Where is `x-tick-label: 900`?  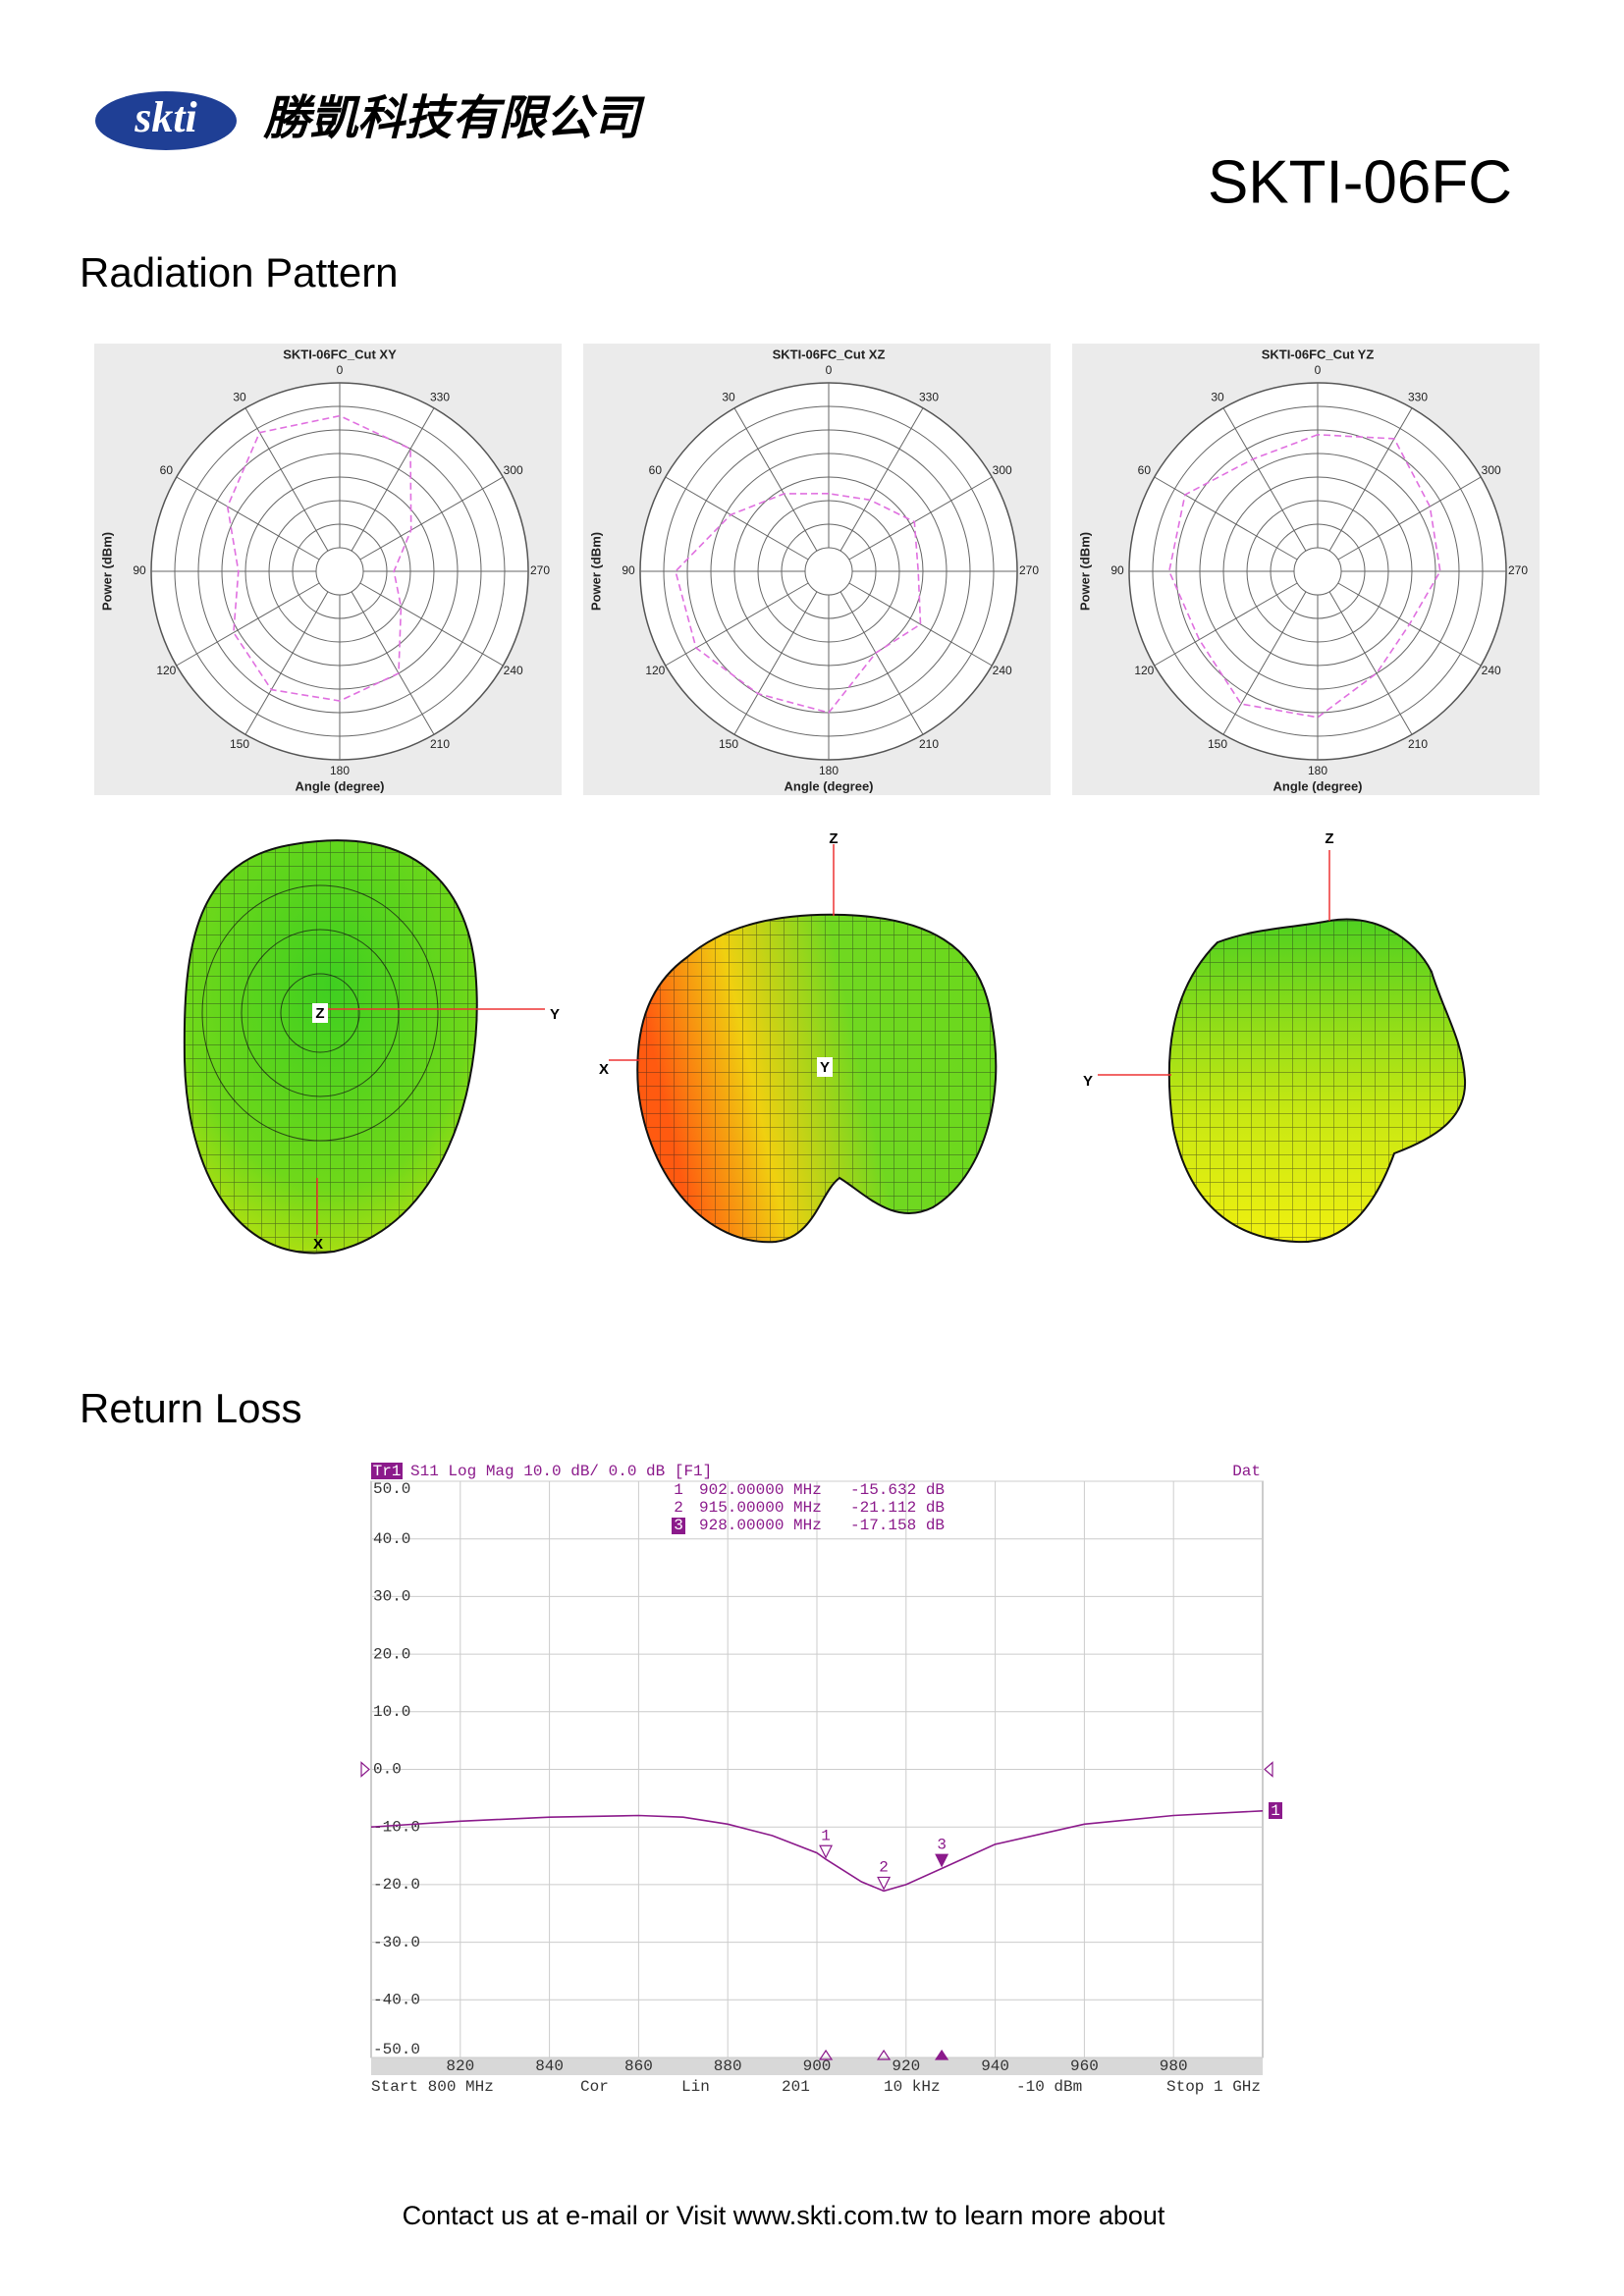
x-tick-label: 900 is located at coordinates (817, 2066).